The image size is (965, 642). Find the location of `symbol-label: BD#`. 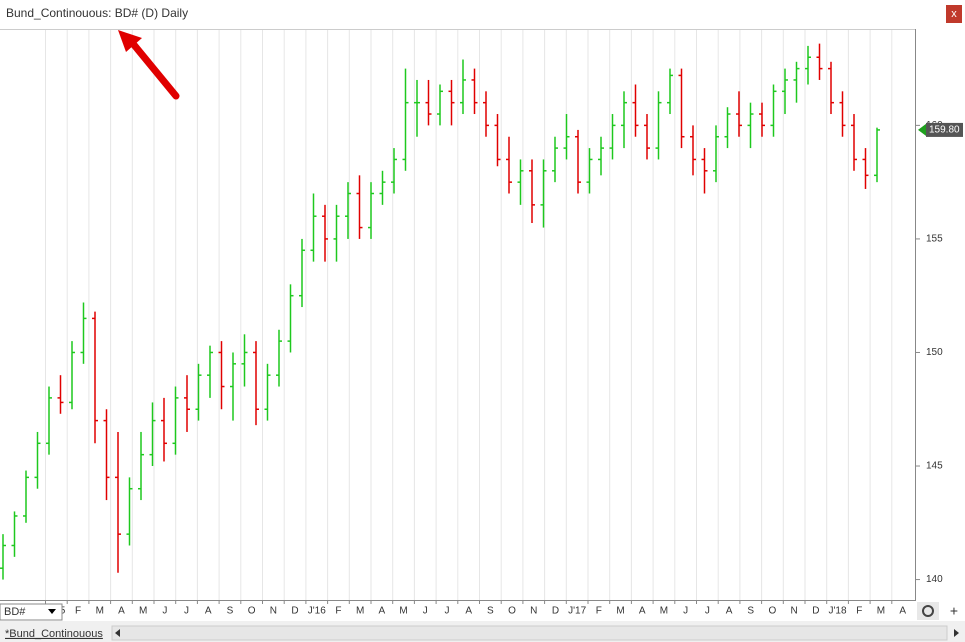

symbol-label: BD# is located at coordinates (15, 612).